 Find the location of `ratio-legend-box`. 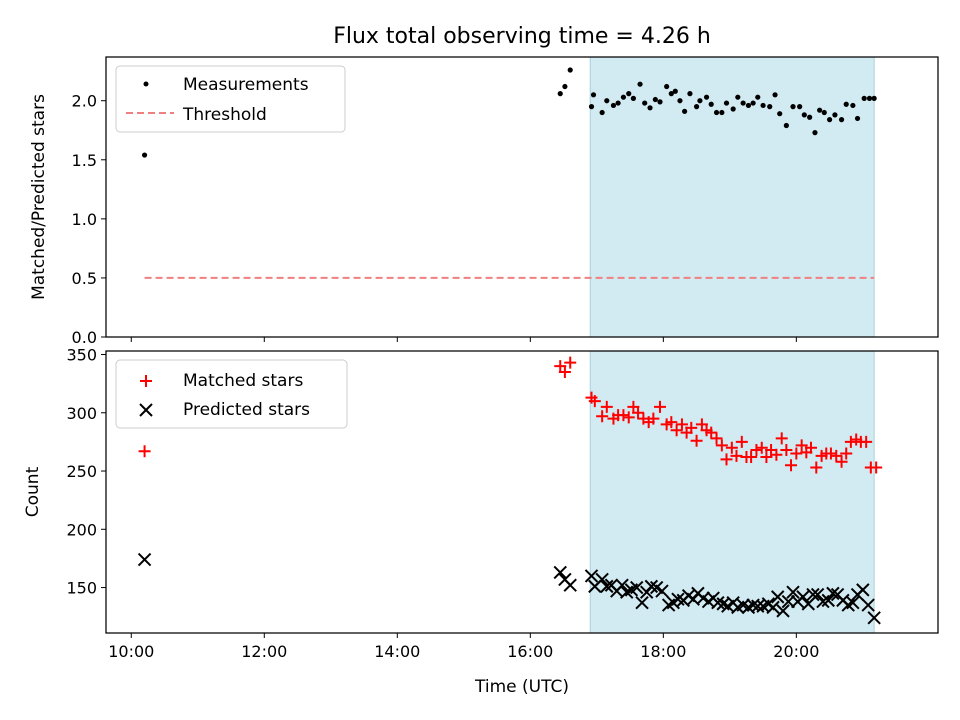

ratio-legend-box is located at coordinates (230, 99).